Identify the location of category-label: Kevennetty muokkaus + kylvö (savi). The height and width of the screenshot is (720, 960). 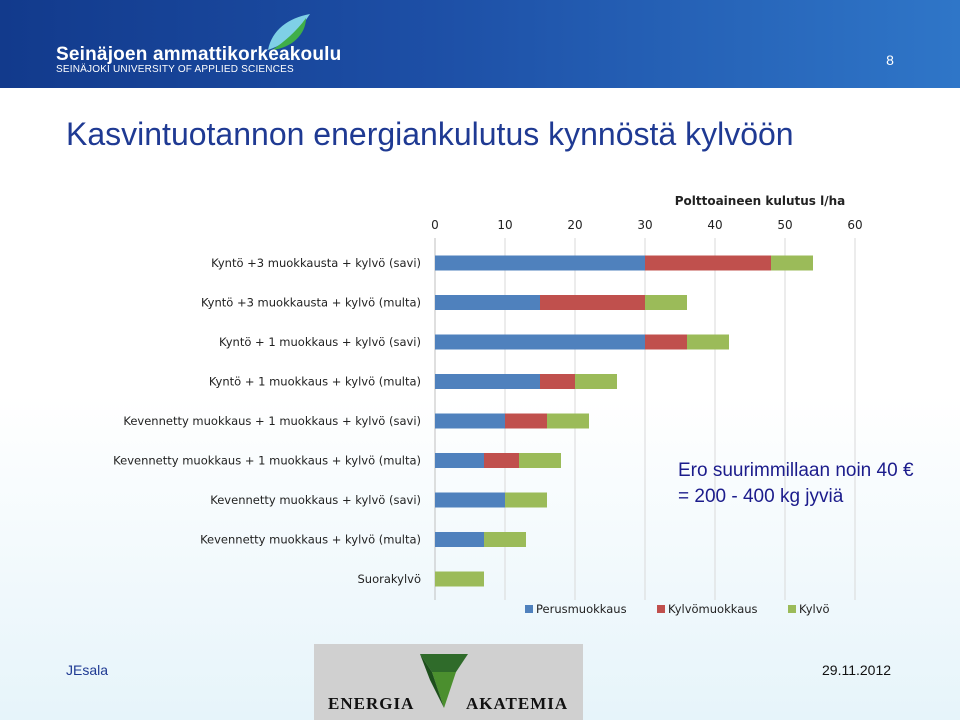
(315, 500).